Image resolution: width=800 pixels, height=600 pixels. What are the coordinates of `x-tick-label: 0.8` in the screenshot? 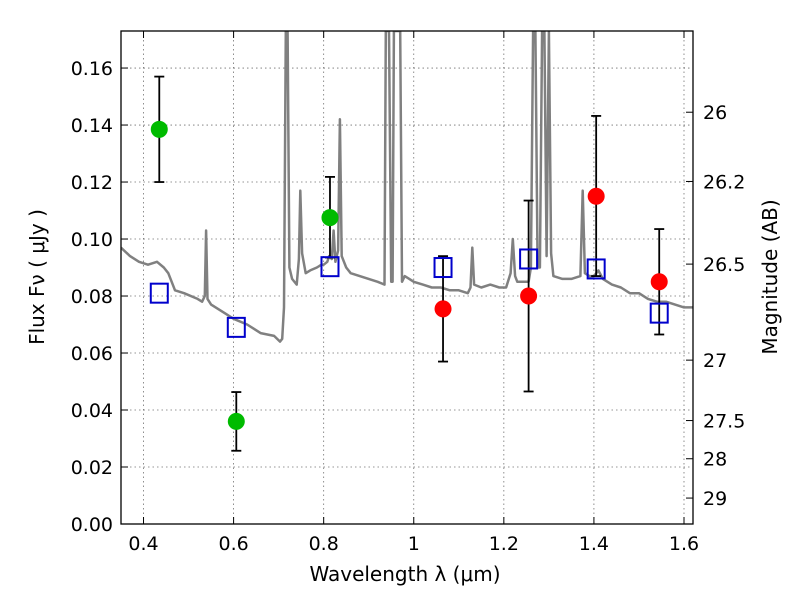 It's located at (324, 544).